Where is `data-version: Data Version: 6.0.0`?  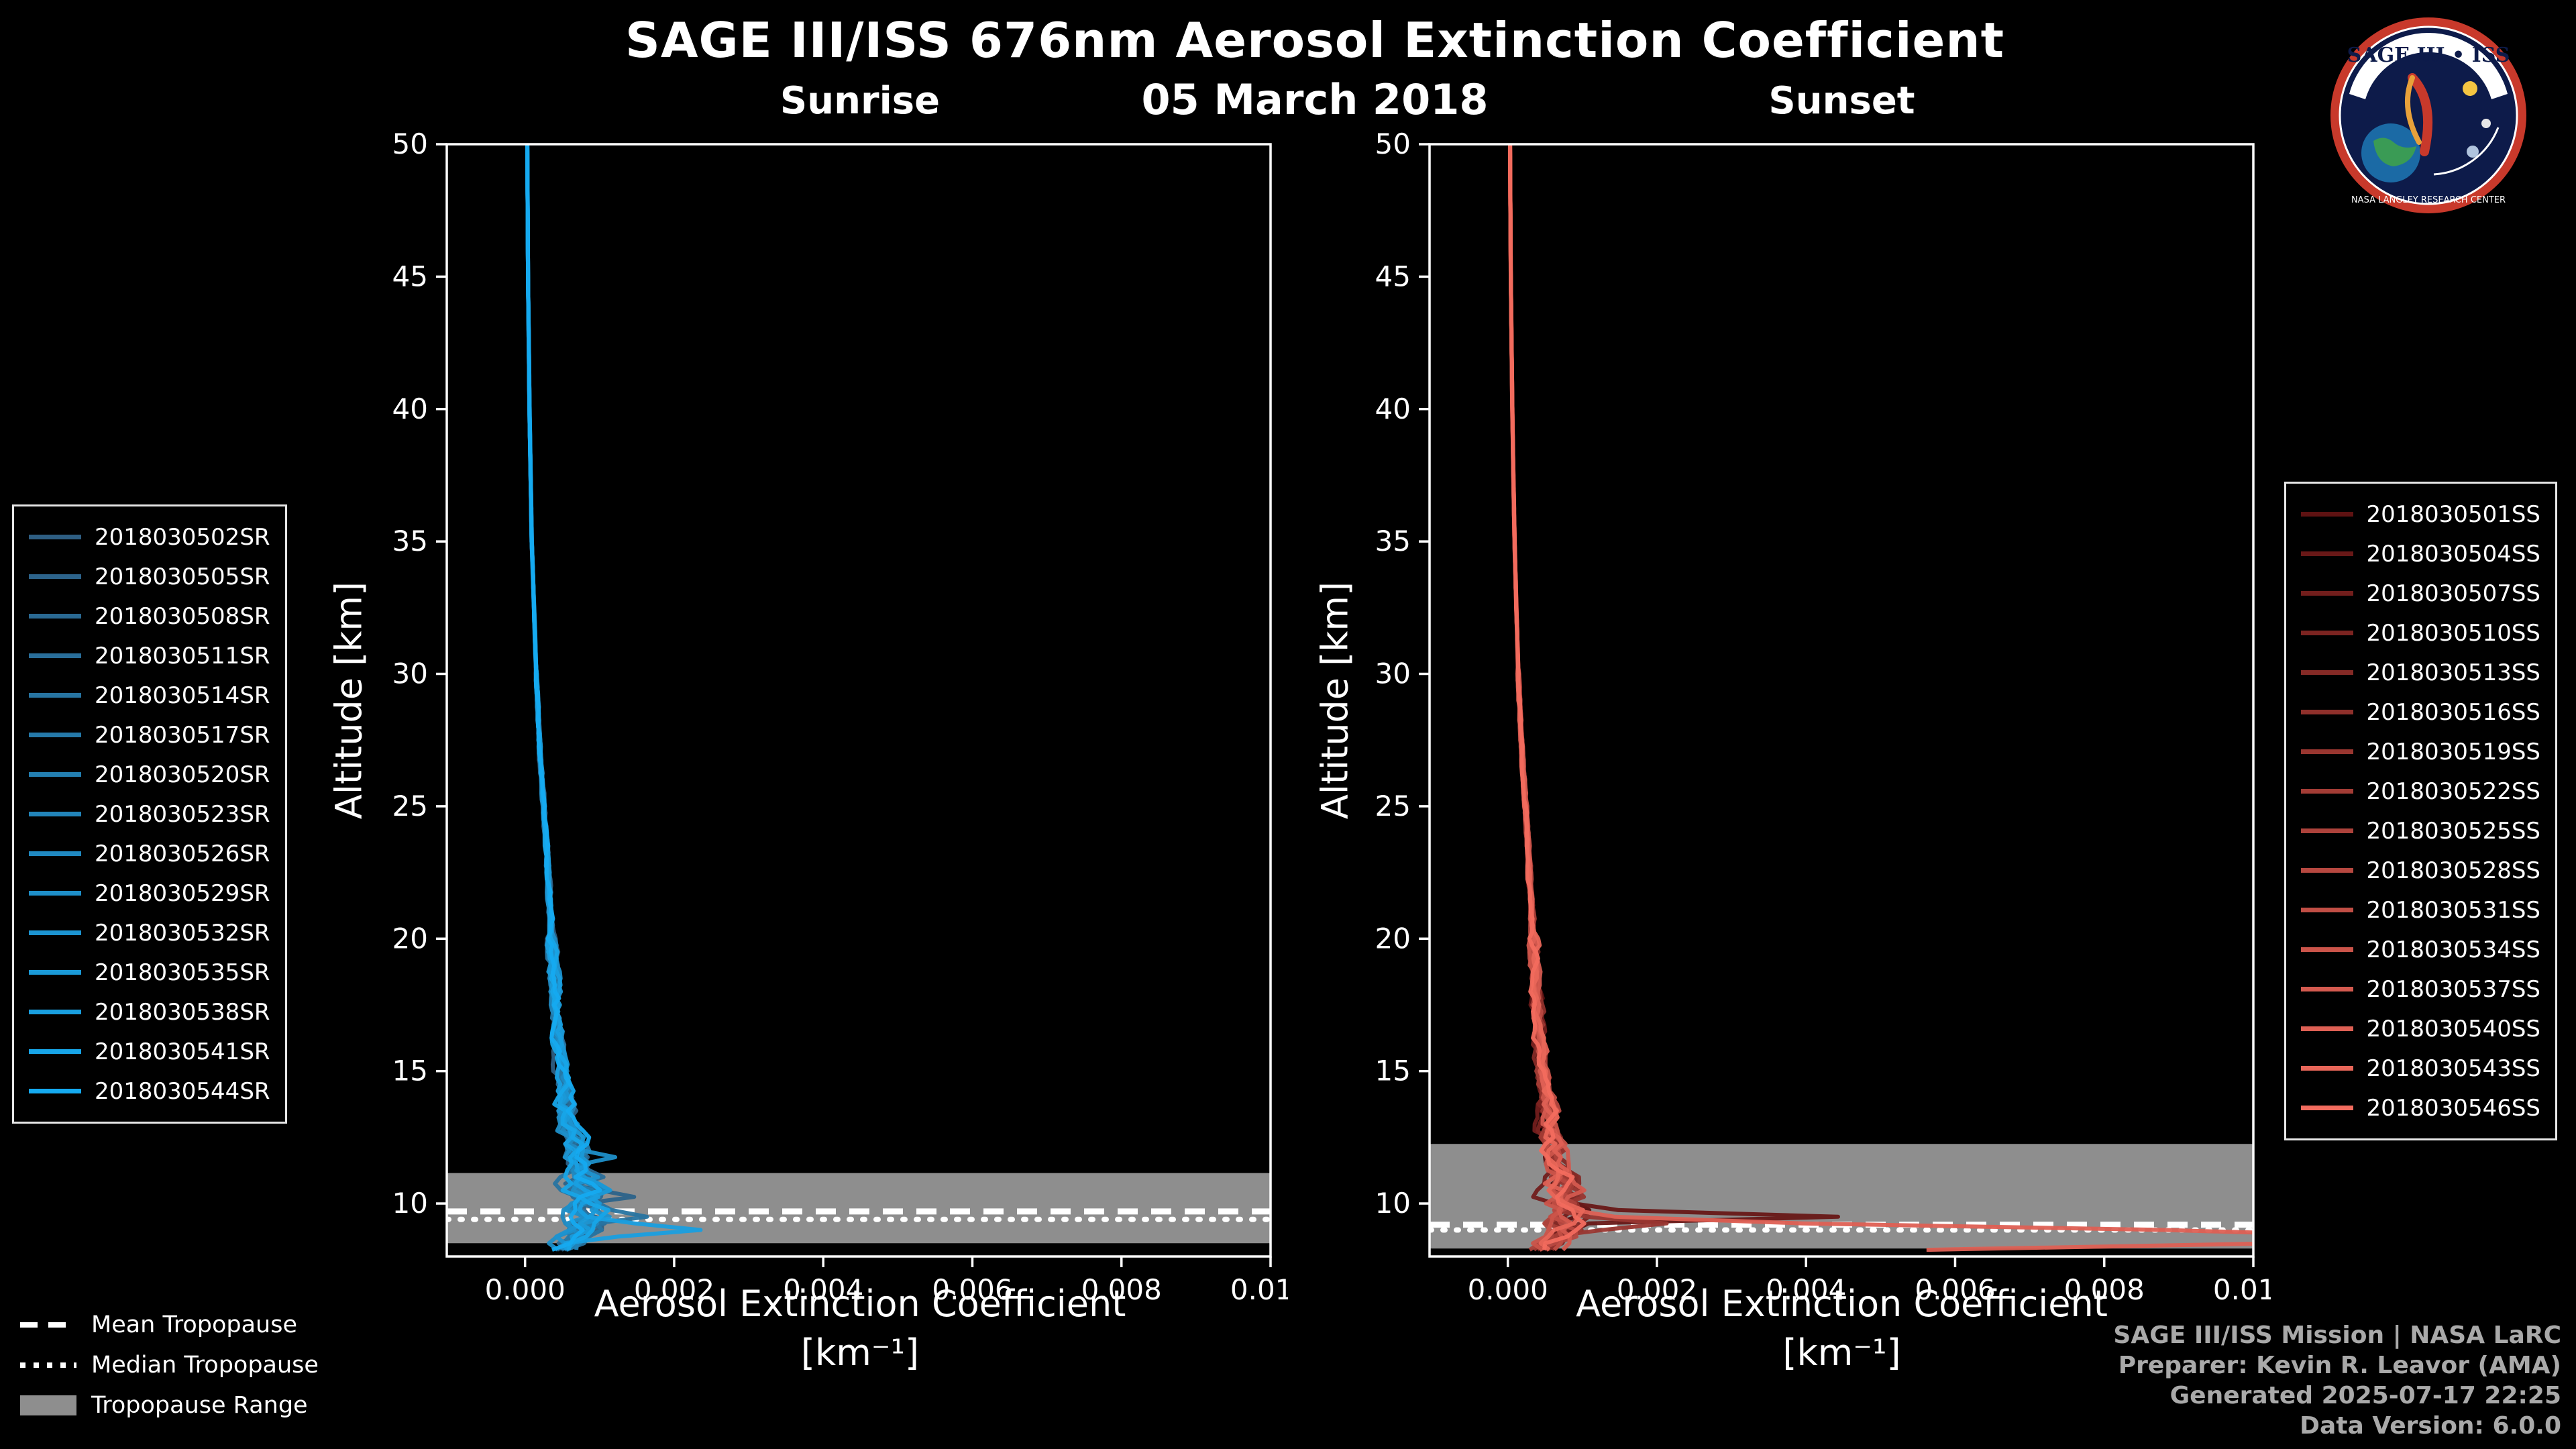
data-version: Data Version: 6.0.0 is located at coordinates (2430, 1426).